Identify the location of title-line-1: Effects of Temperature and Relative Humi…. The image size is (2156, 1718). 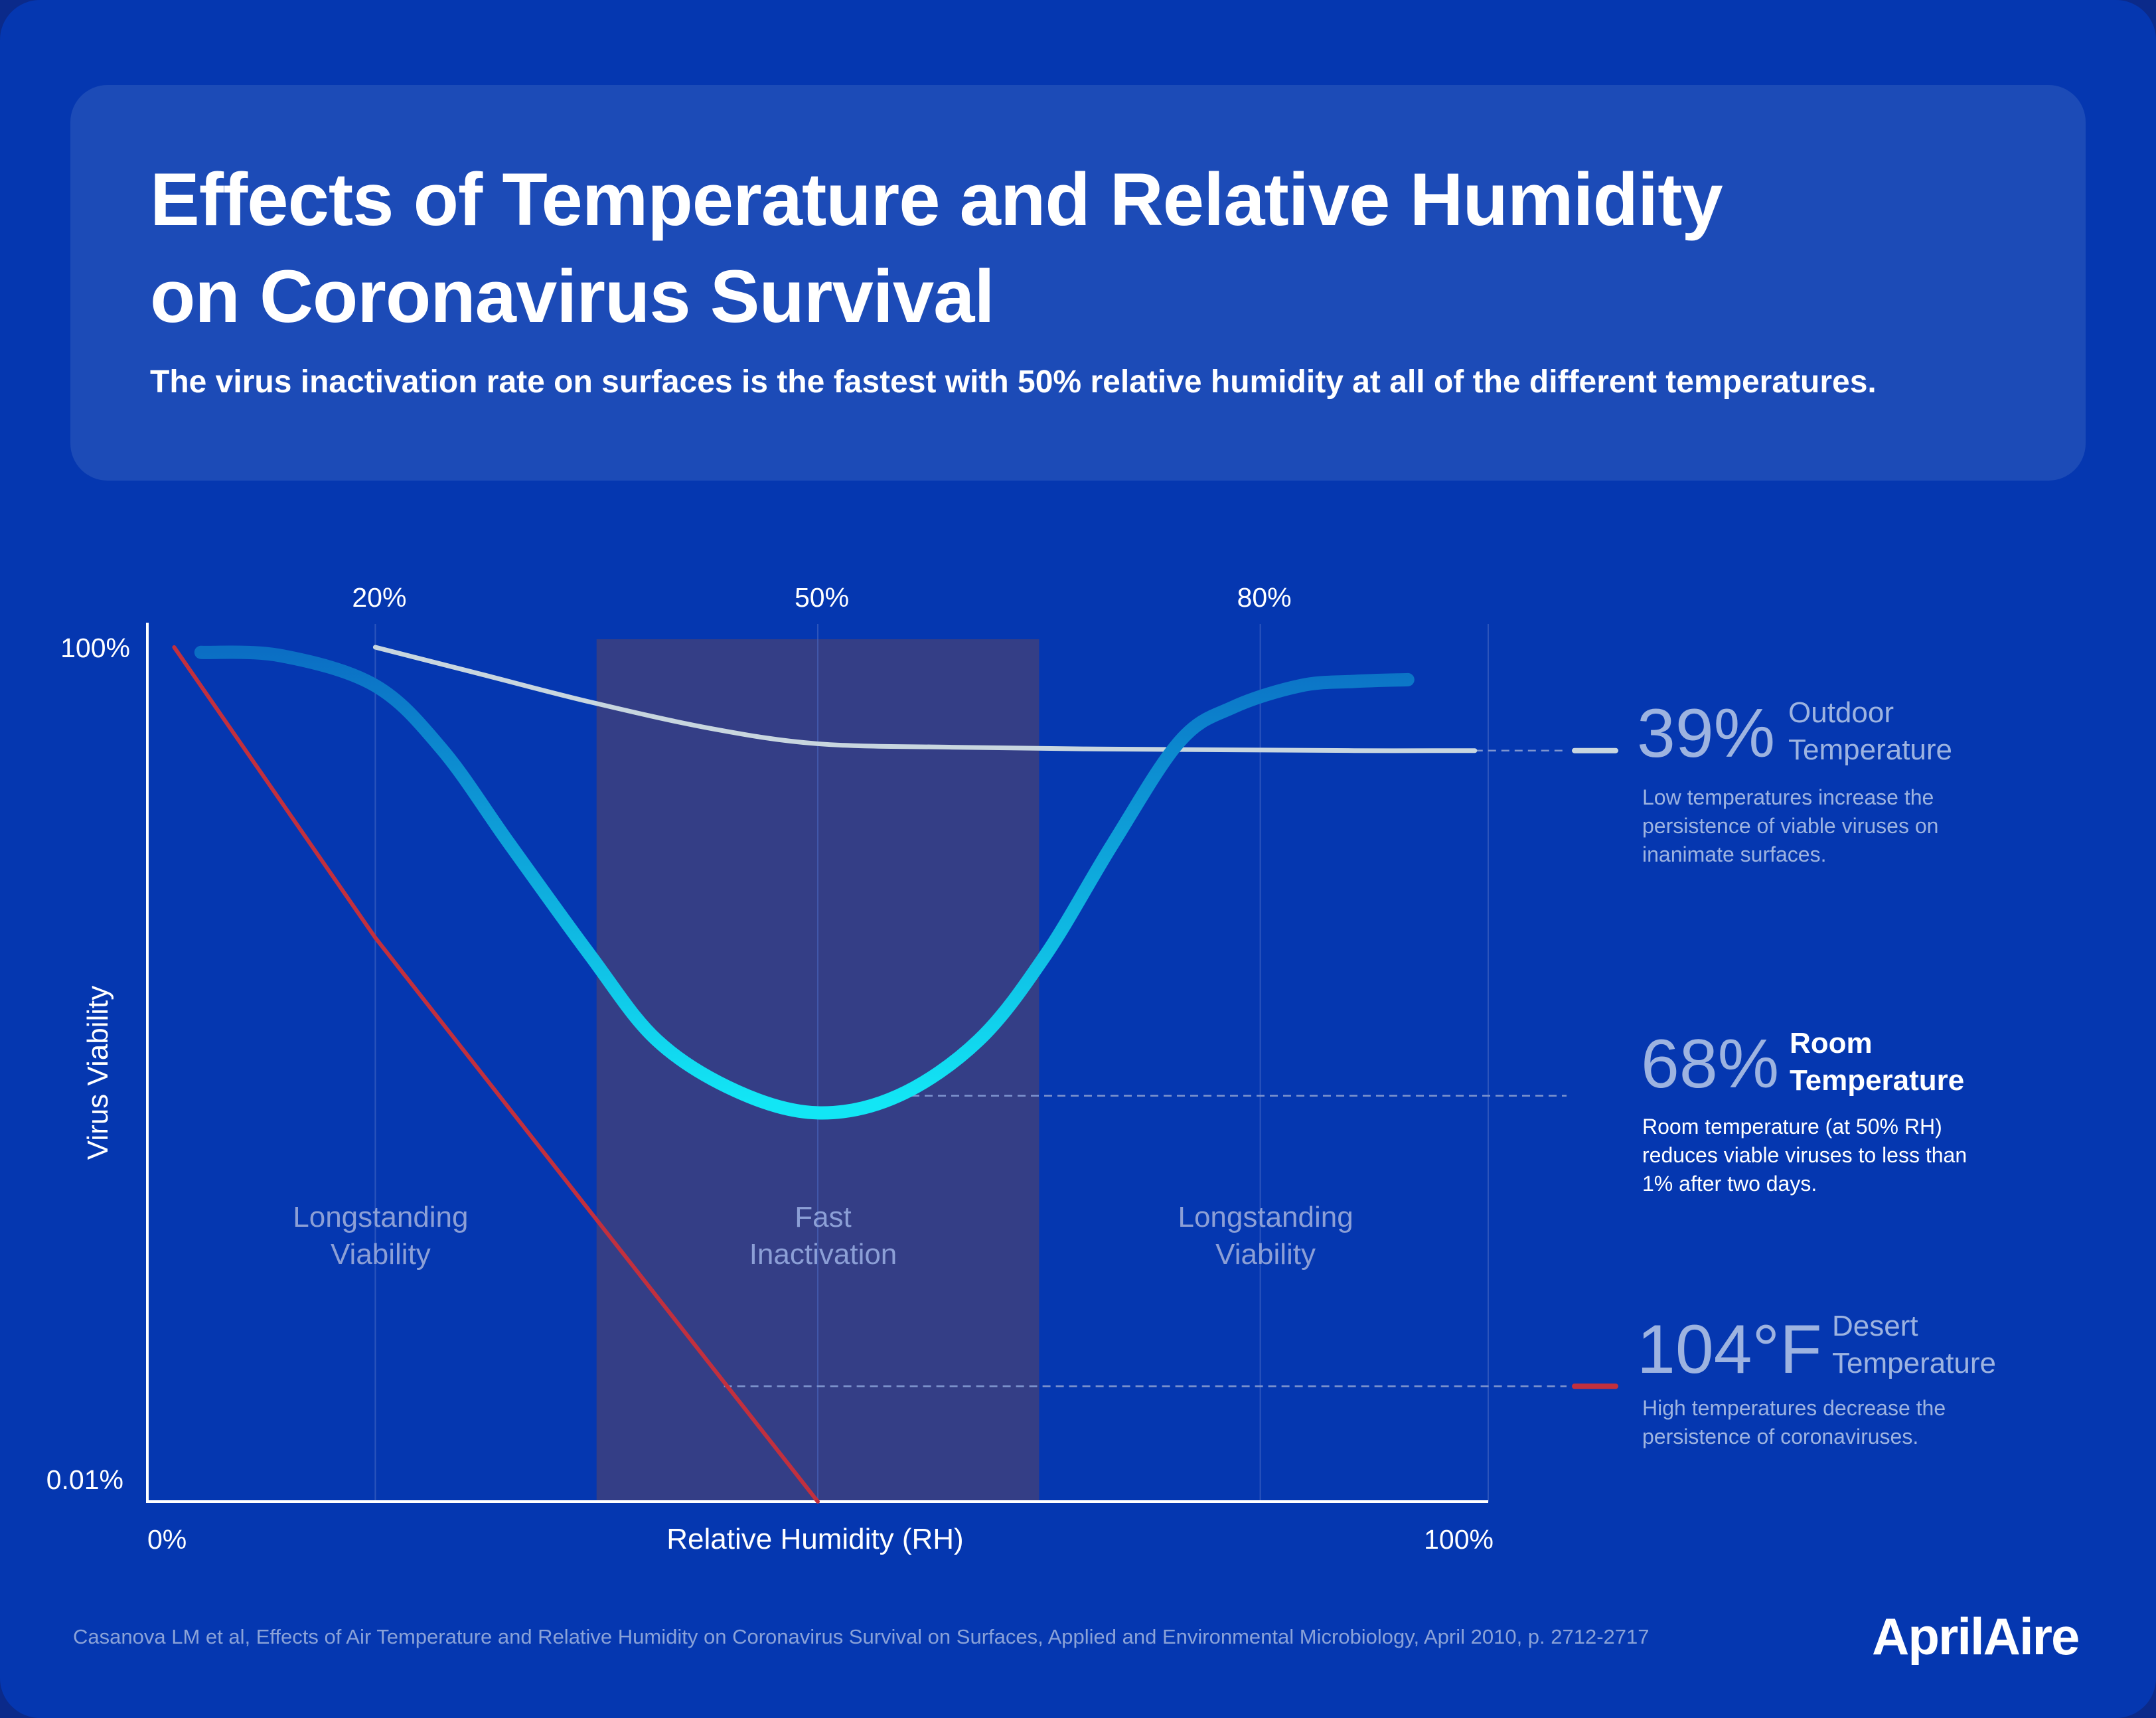
(937, 199).